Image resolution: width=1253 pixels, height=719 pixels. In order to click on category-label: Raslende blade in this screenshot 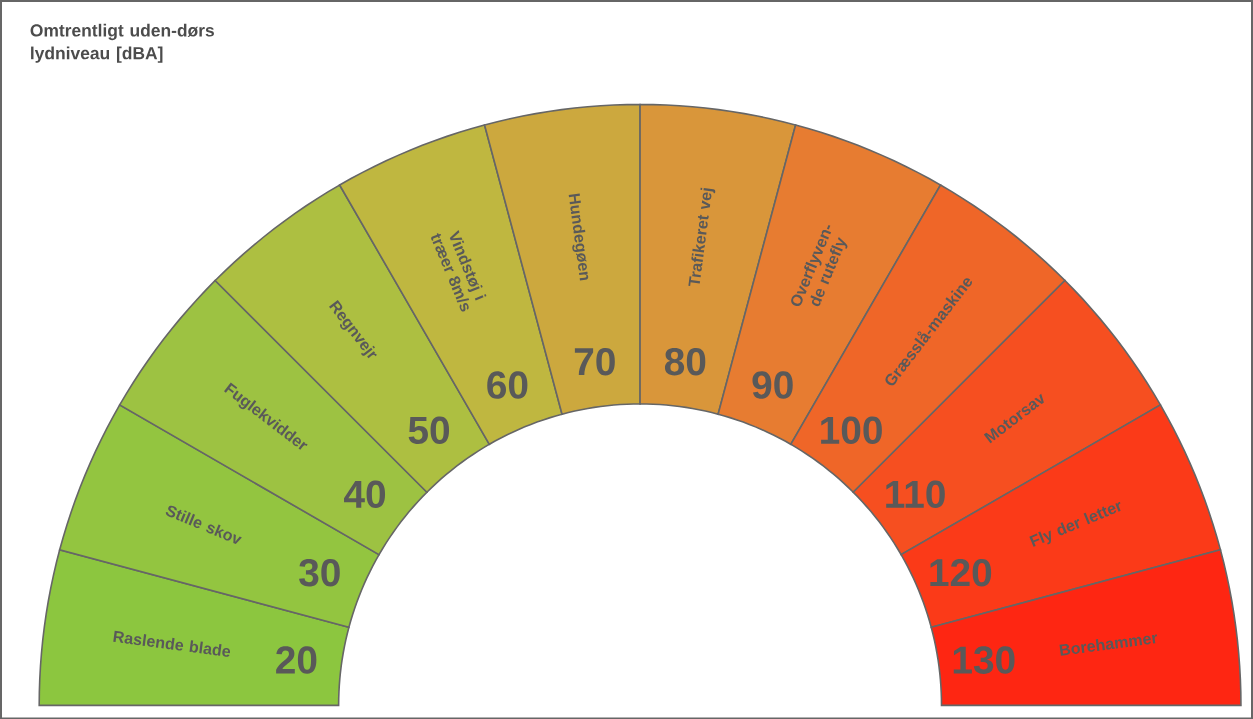, I will do `click(172, 643)`.